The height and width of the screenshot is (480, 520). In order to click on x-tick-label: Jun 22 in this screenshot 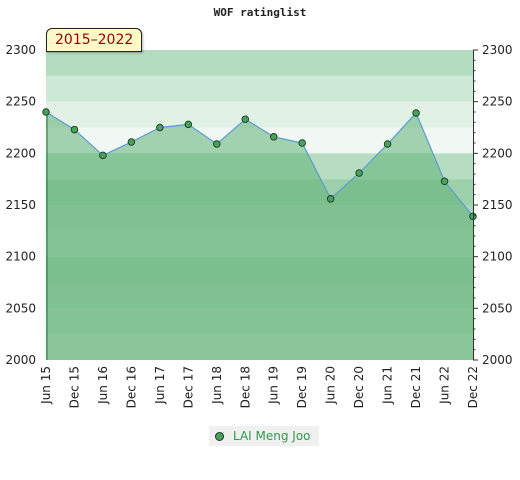, I will do `click(445, 385)`.